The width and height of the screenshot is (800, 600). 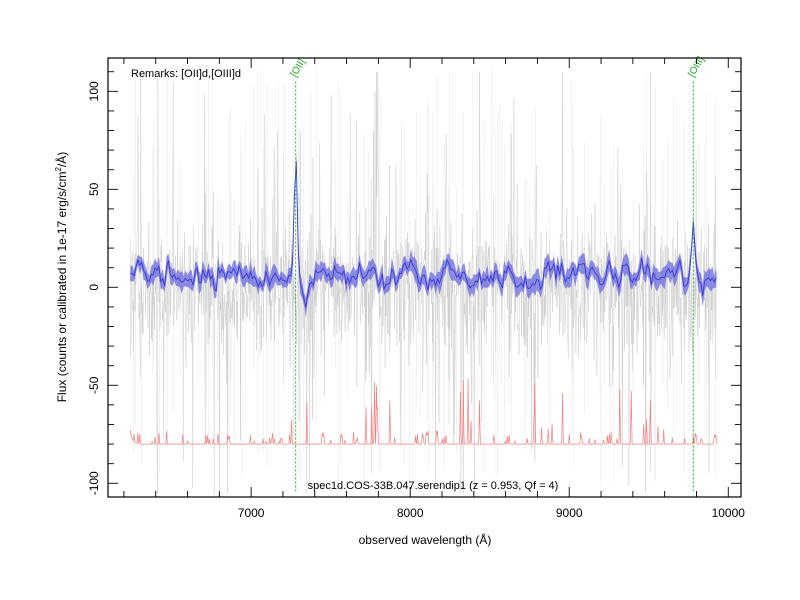 I want to click on x-tick-label: 7000, so click(x=251, y=513).